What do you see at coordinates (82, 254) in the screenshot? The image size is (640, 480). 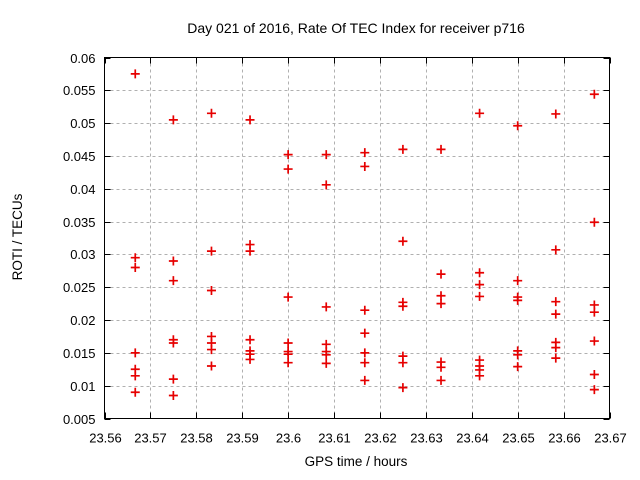 I see `y-tick-label: 0.03` at bounding box center [82, 254].